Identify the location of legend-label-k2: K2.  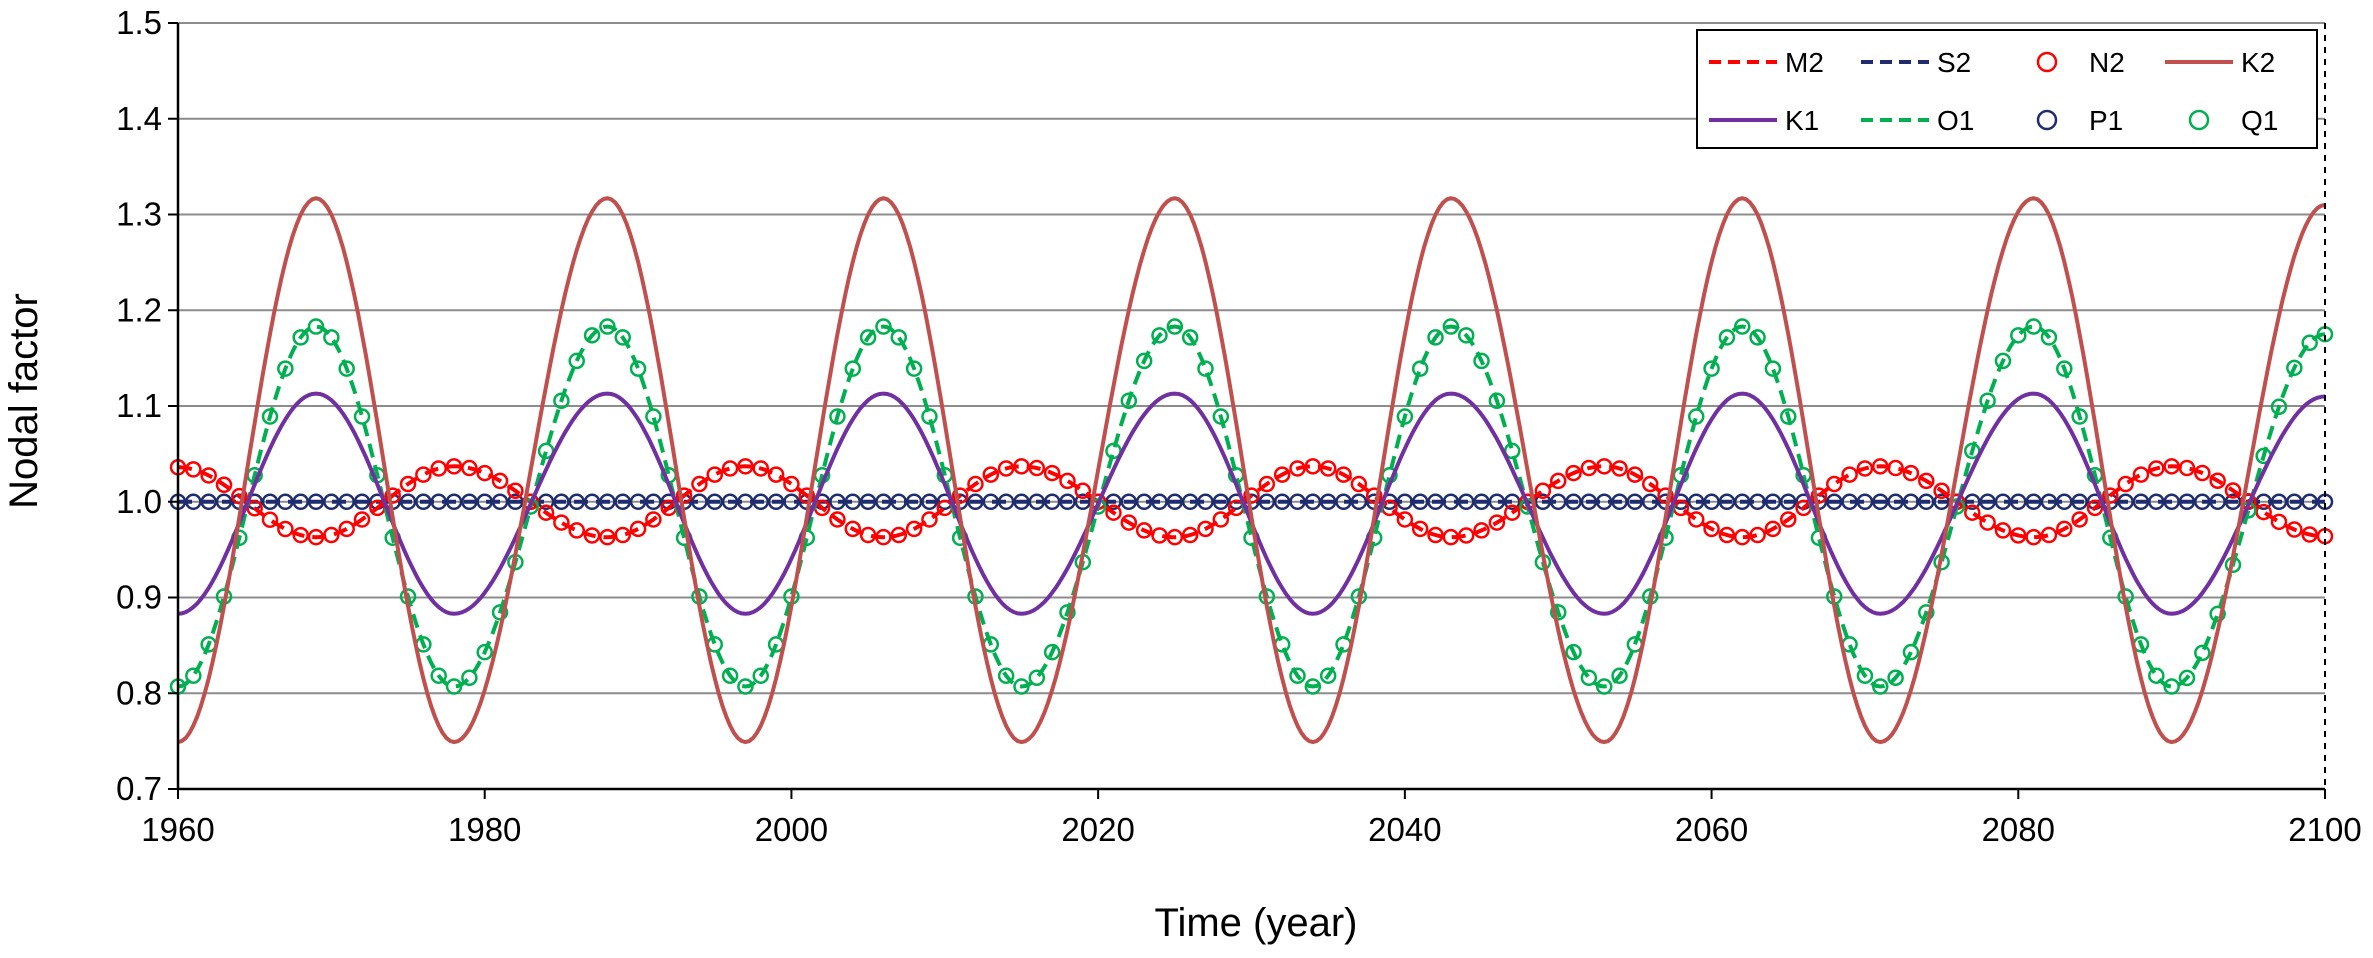
(2258, 62).